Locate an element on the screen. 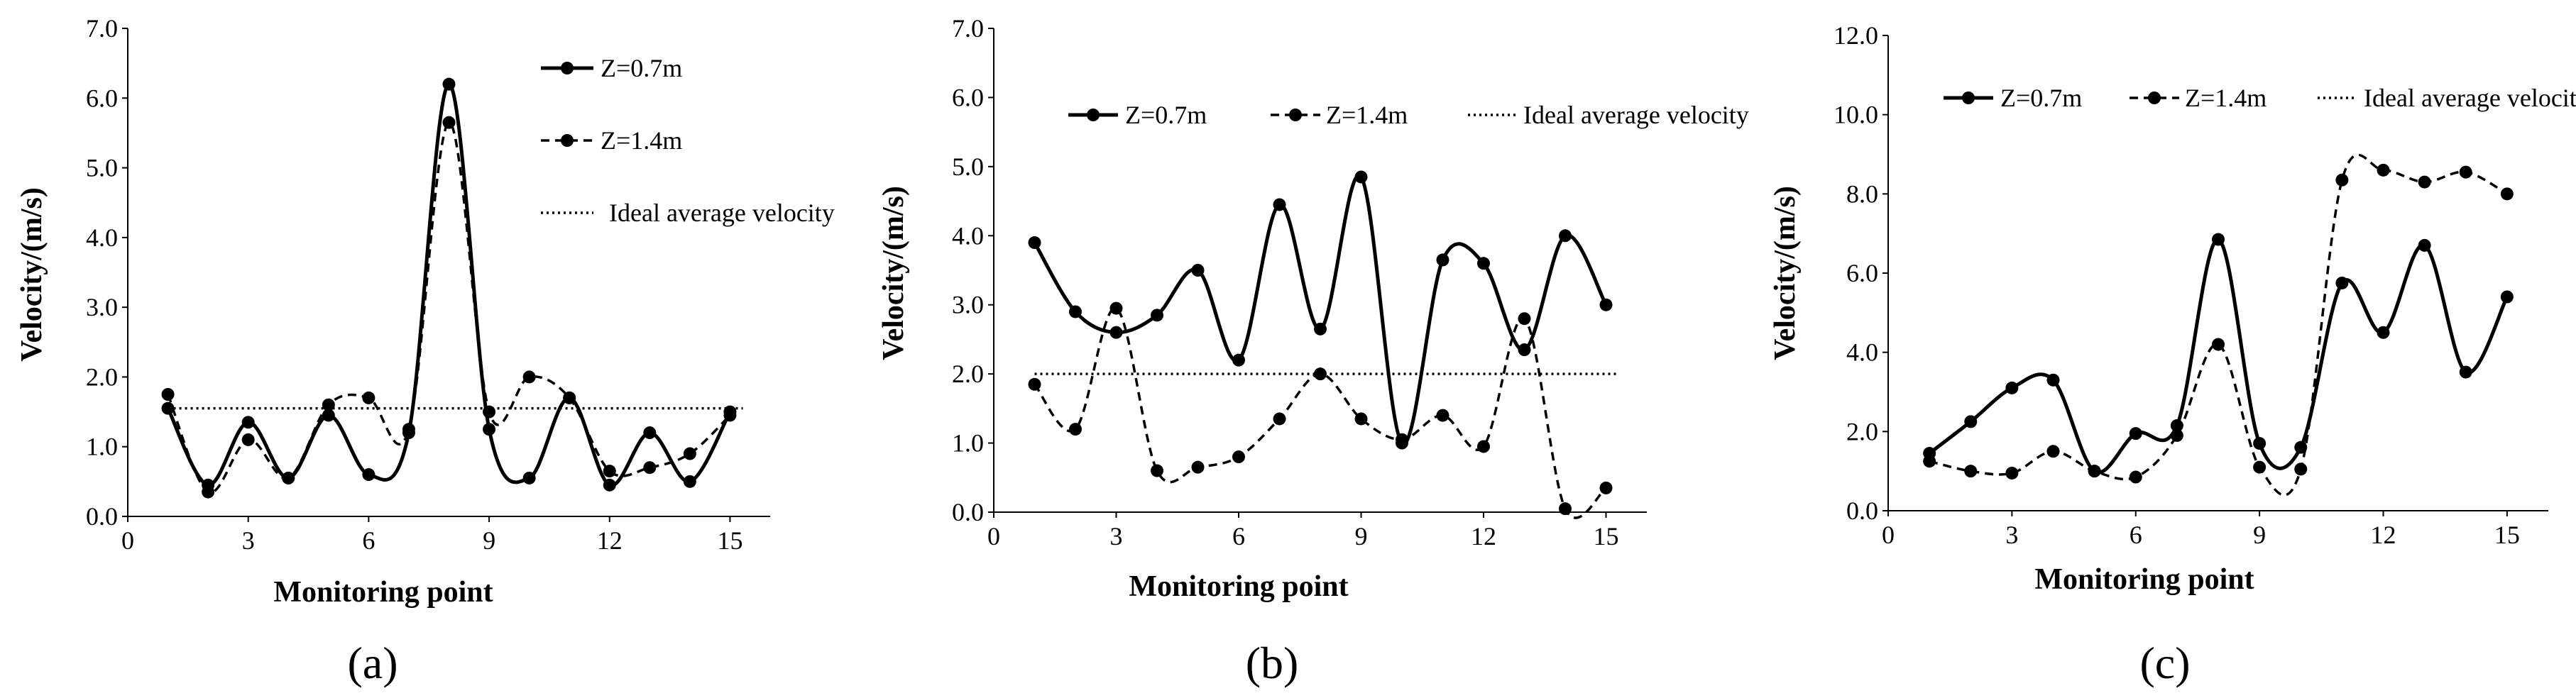  panel-c-y-axis-title: Velocity/(m/s) is located at coordinates (1785, 273).